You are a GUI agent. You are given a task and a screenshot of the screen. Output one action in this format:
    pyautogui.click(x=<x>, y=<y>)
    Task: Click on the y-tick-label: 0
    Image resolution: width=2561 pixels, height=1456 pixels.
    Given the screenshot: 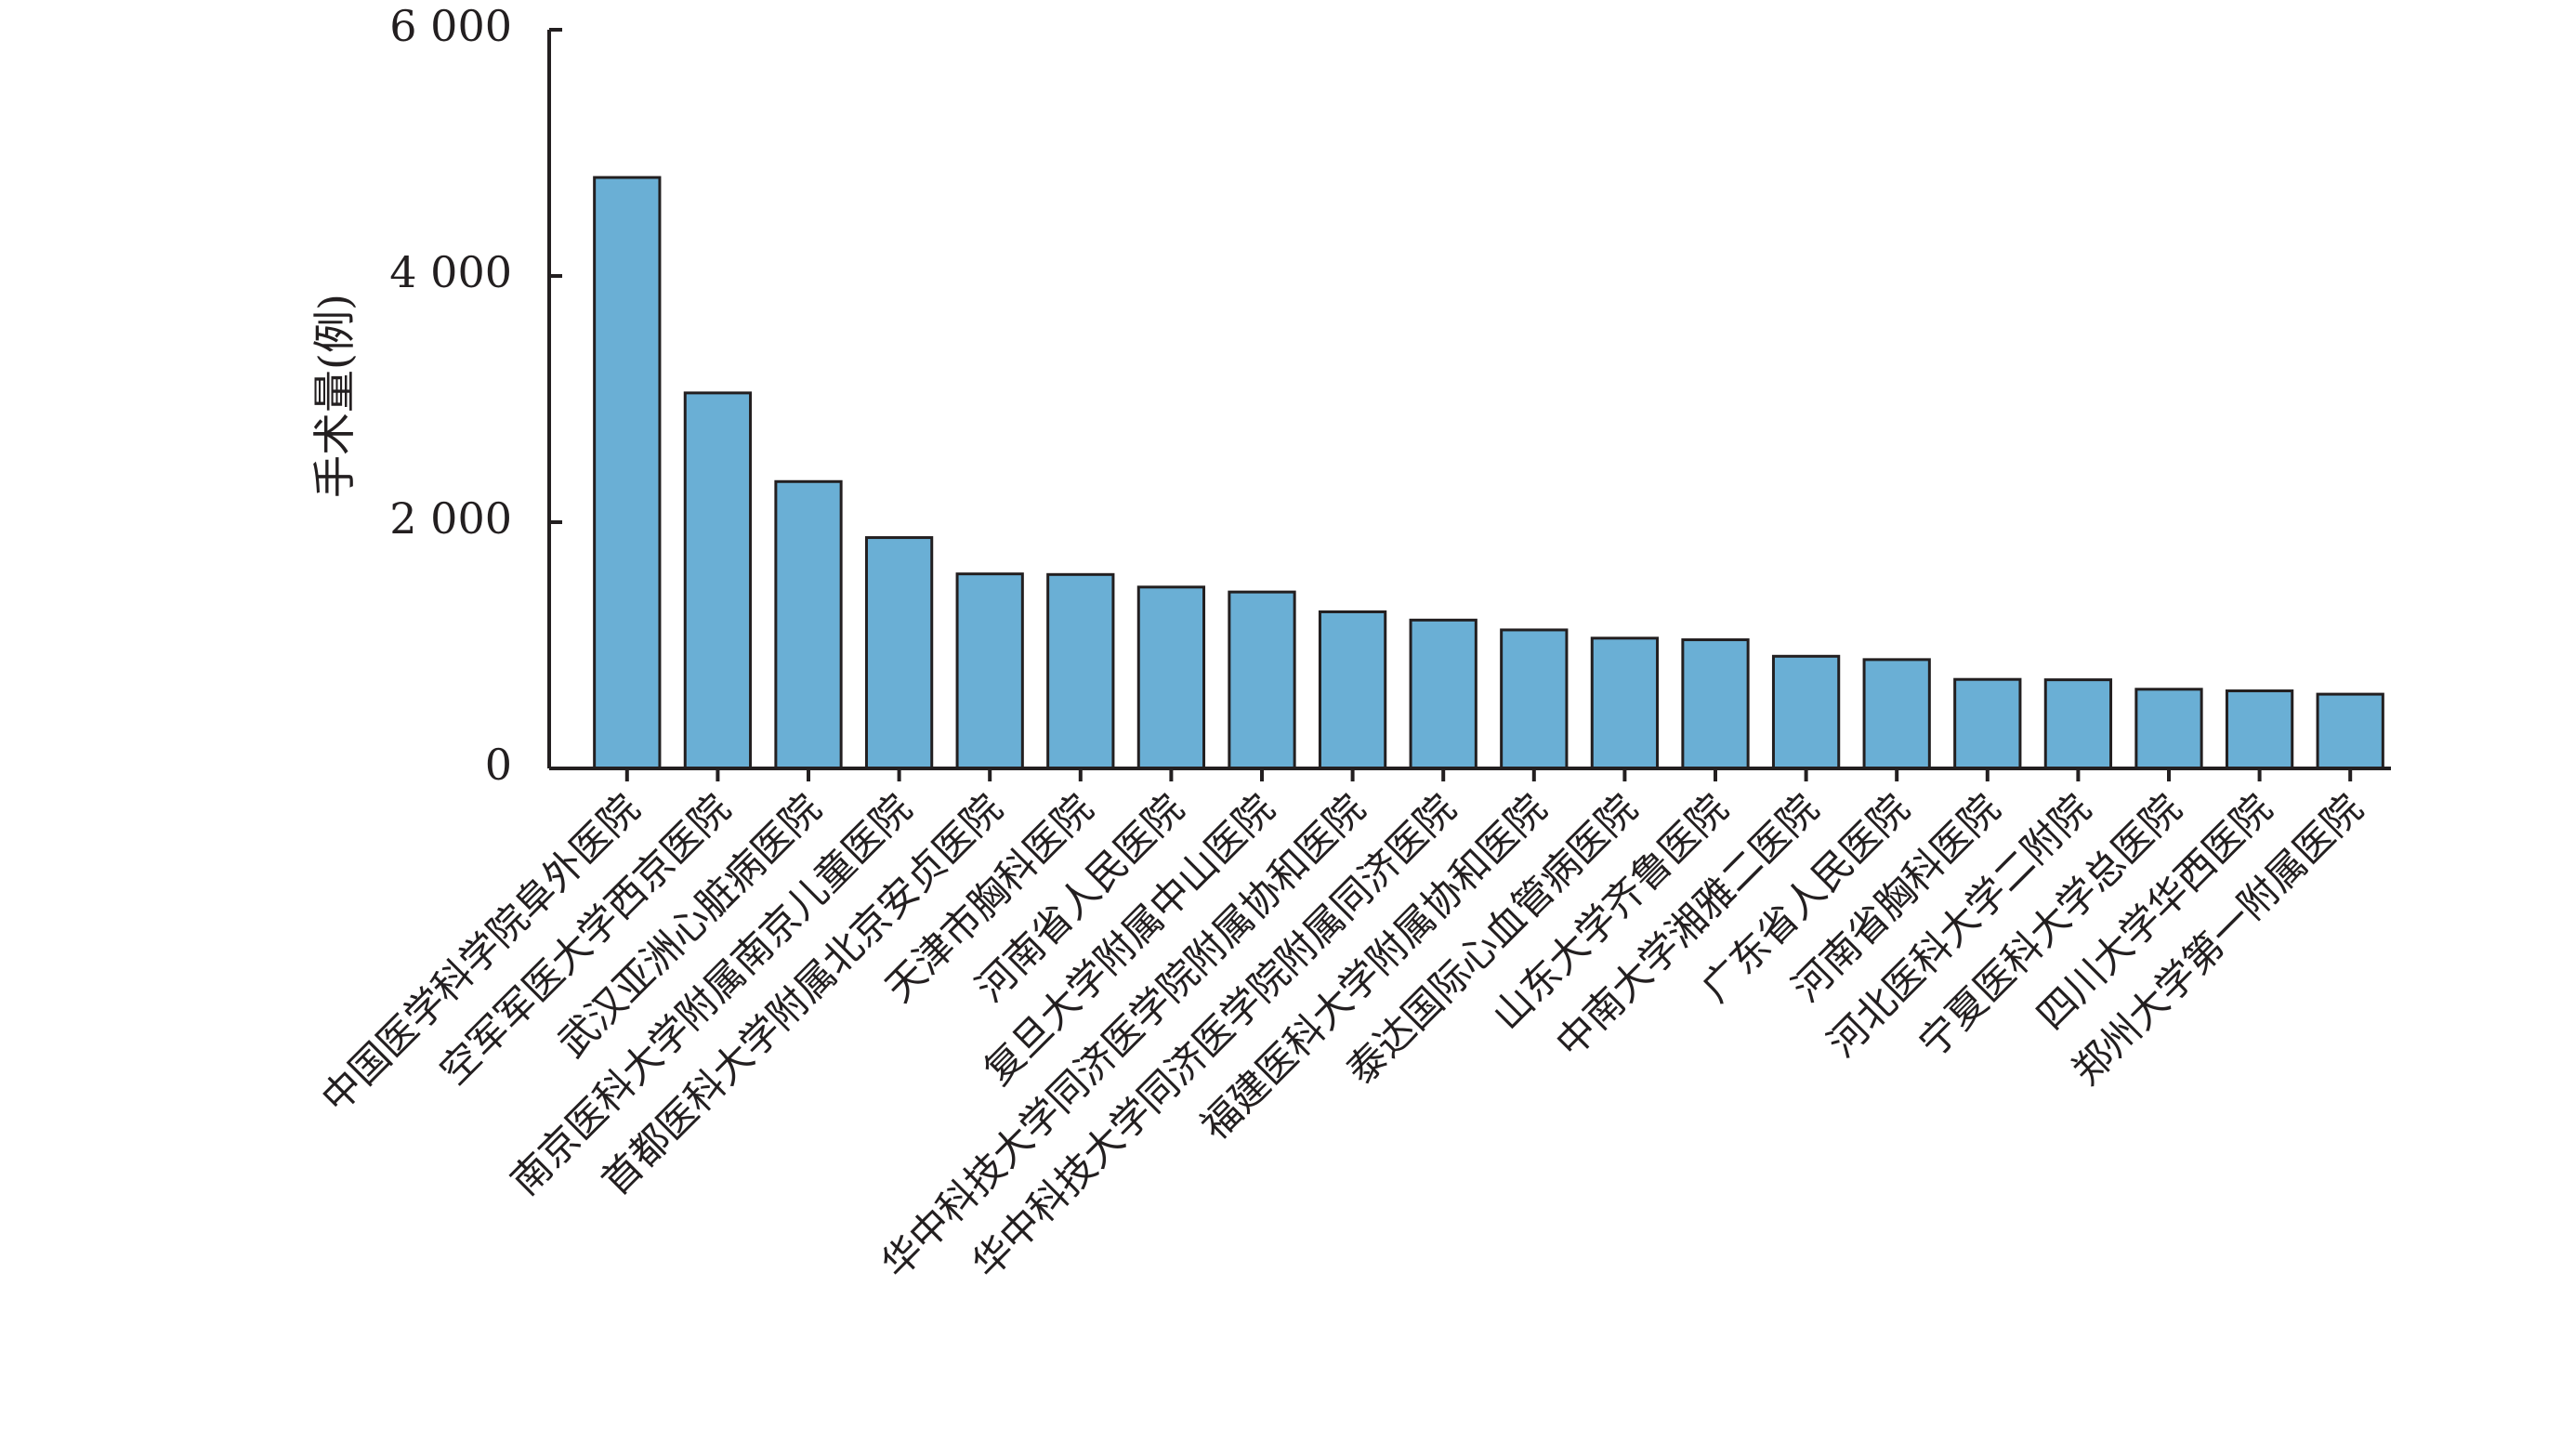 What is the action you would take?
    pyautogui.click(x=498, y=765)
    